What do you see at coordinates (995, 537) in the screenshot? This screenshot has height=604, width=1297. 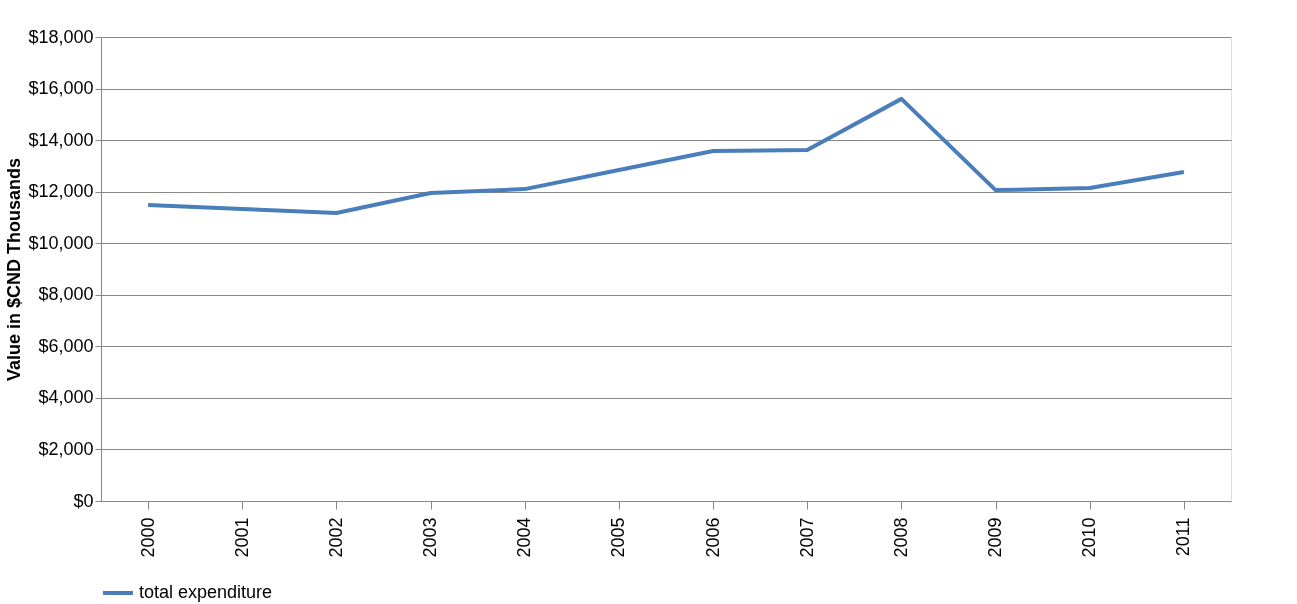 I see `x-tick-label: 2009` at bounding box center [995, 537].